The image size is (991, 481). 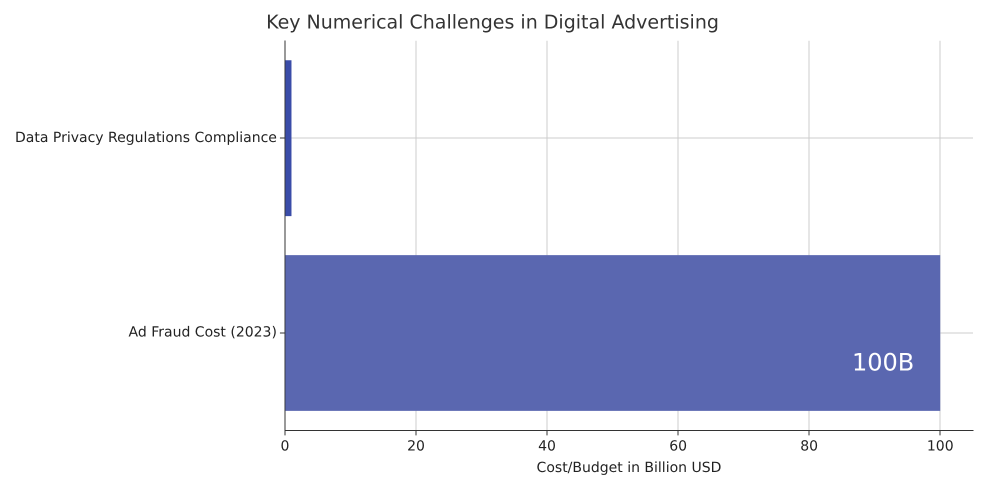 I want to click on chart-title: Key Numerical Challenges in Digital Advertising, so click(x=492, y=22).